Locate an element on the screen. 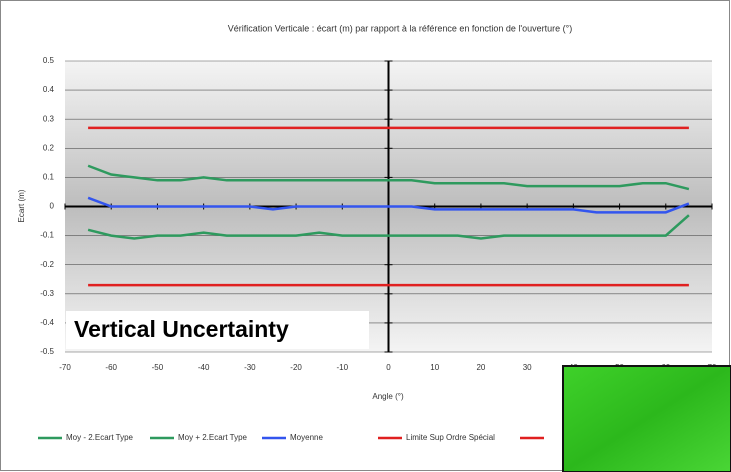  annotation: Vertical Uncertainty is located at coordinates (181, 329).